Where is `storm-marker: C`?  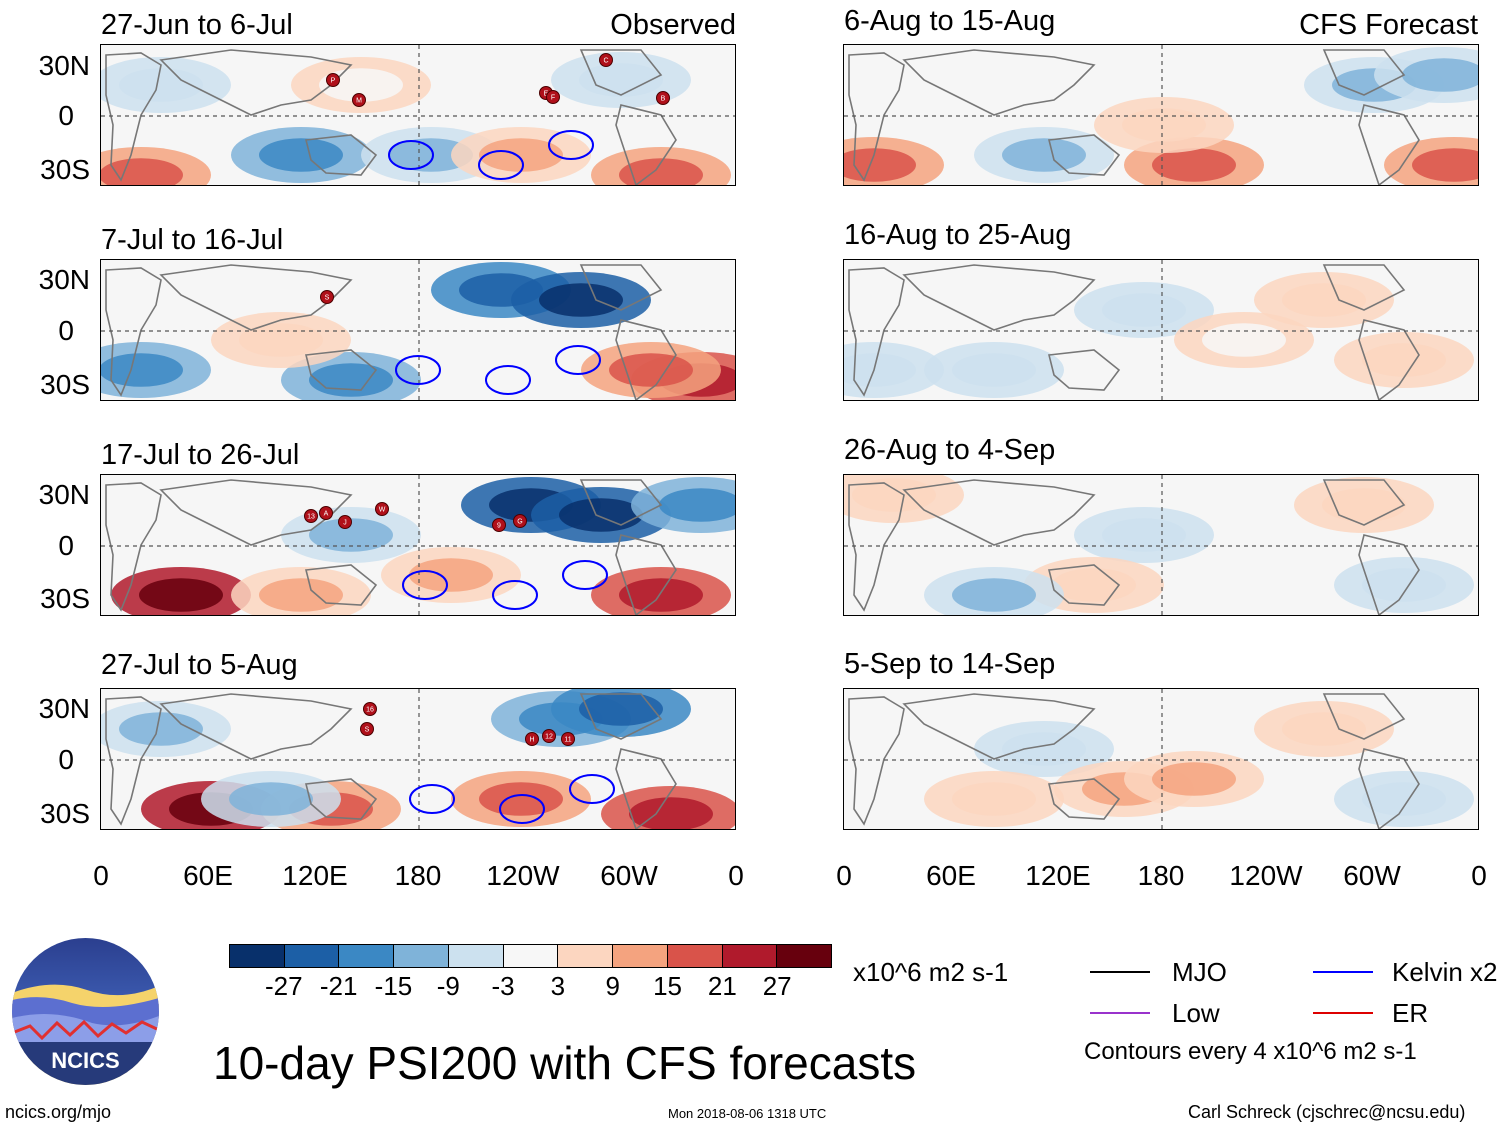
storm-marker: C is located at coordinates (606, 60).